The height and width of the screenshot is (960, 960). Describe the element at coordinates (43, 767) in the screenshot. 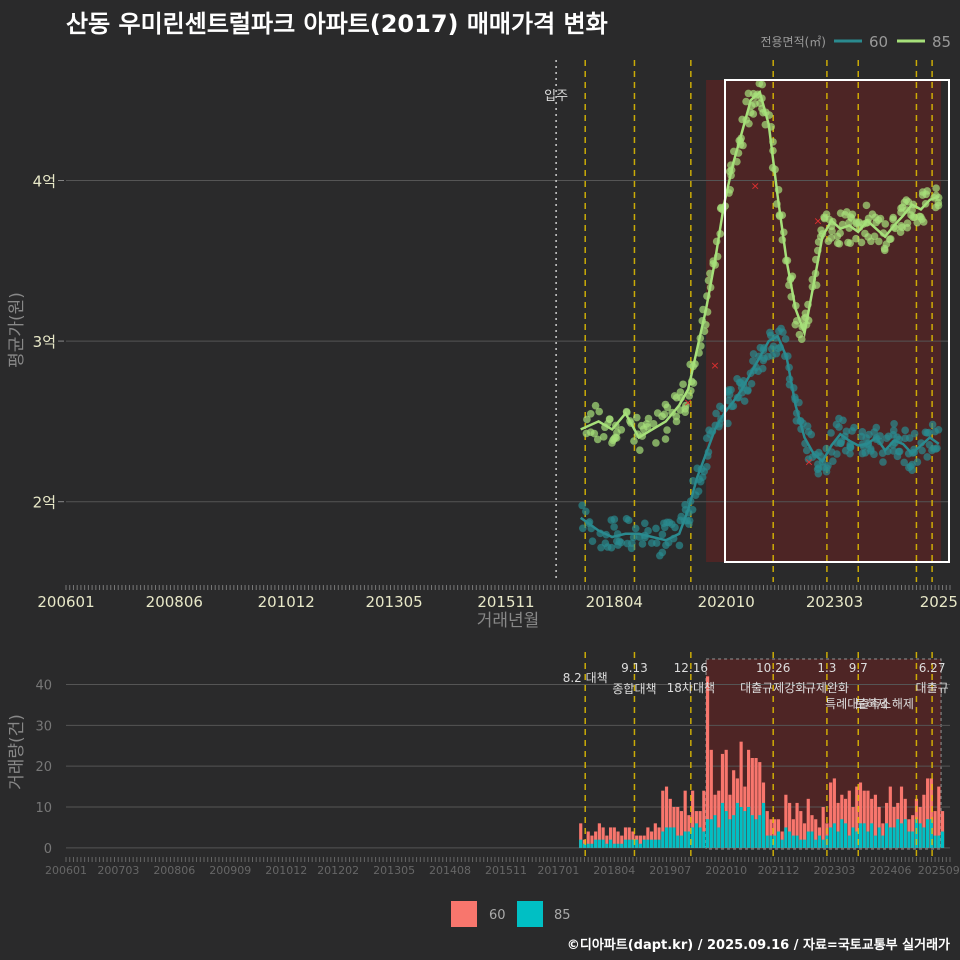

I see `volume-y-tick-label: 20` at that location.